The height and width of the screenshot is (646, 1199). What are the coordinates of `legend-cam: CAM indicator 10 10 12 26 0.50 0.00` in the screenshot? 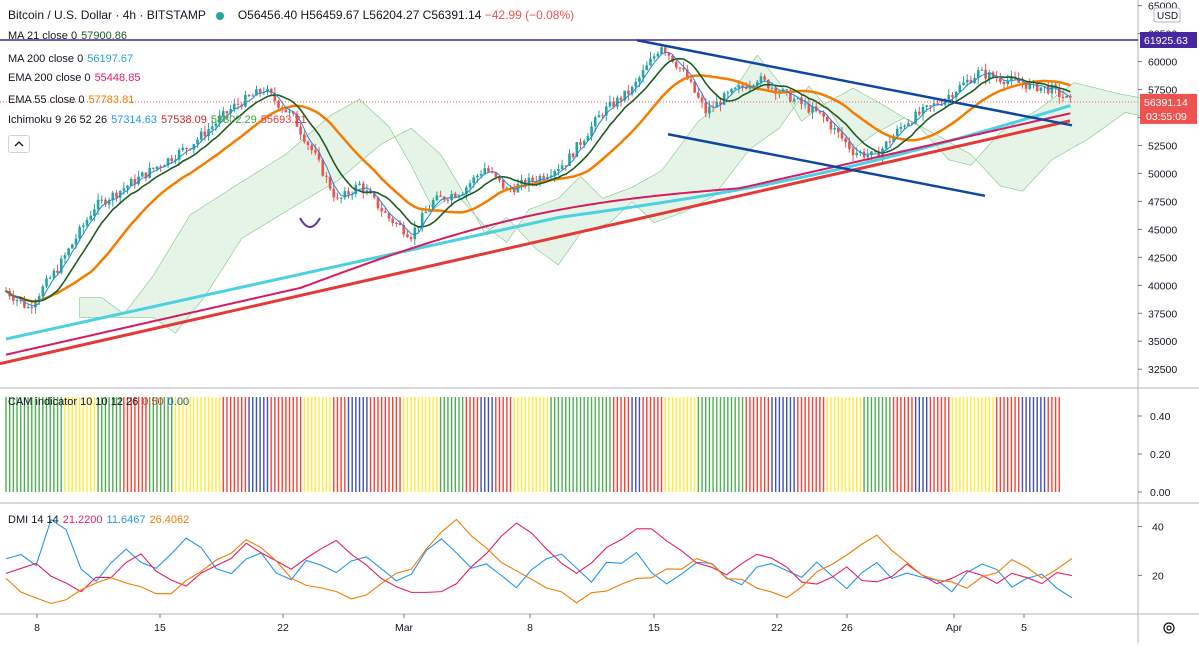 It's located at (100, 402).